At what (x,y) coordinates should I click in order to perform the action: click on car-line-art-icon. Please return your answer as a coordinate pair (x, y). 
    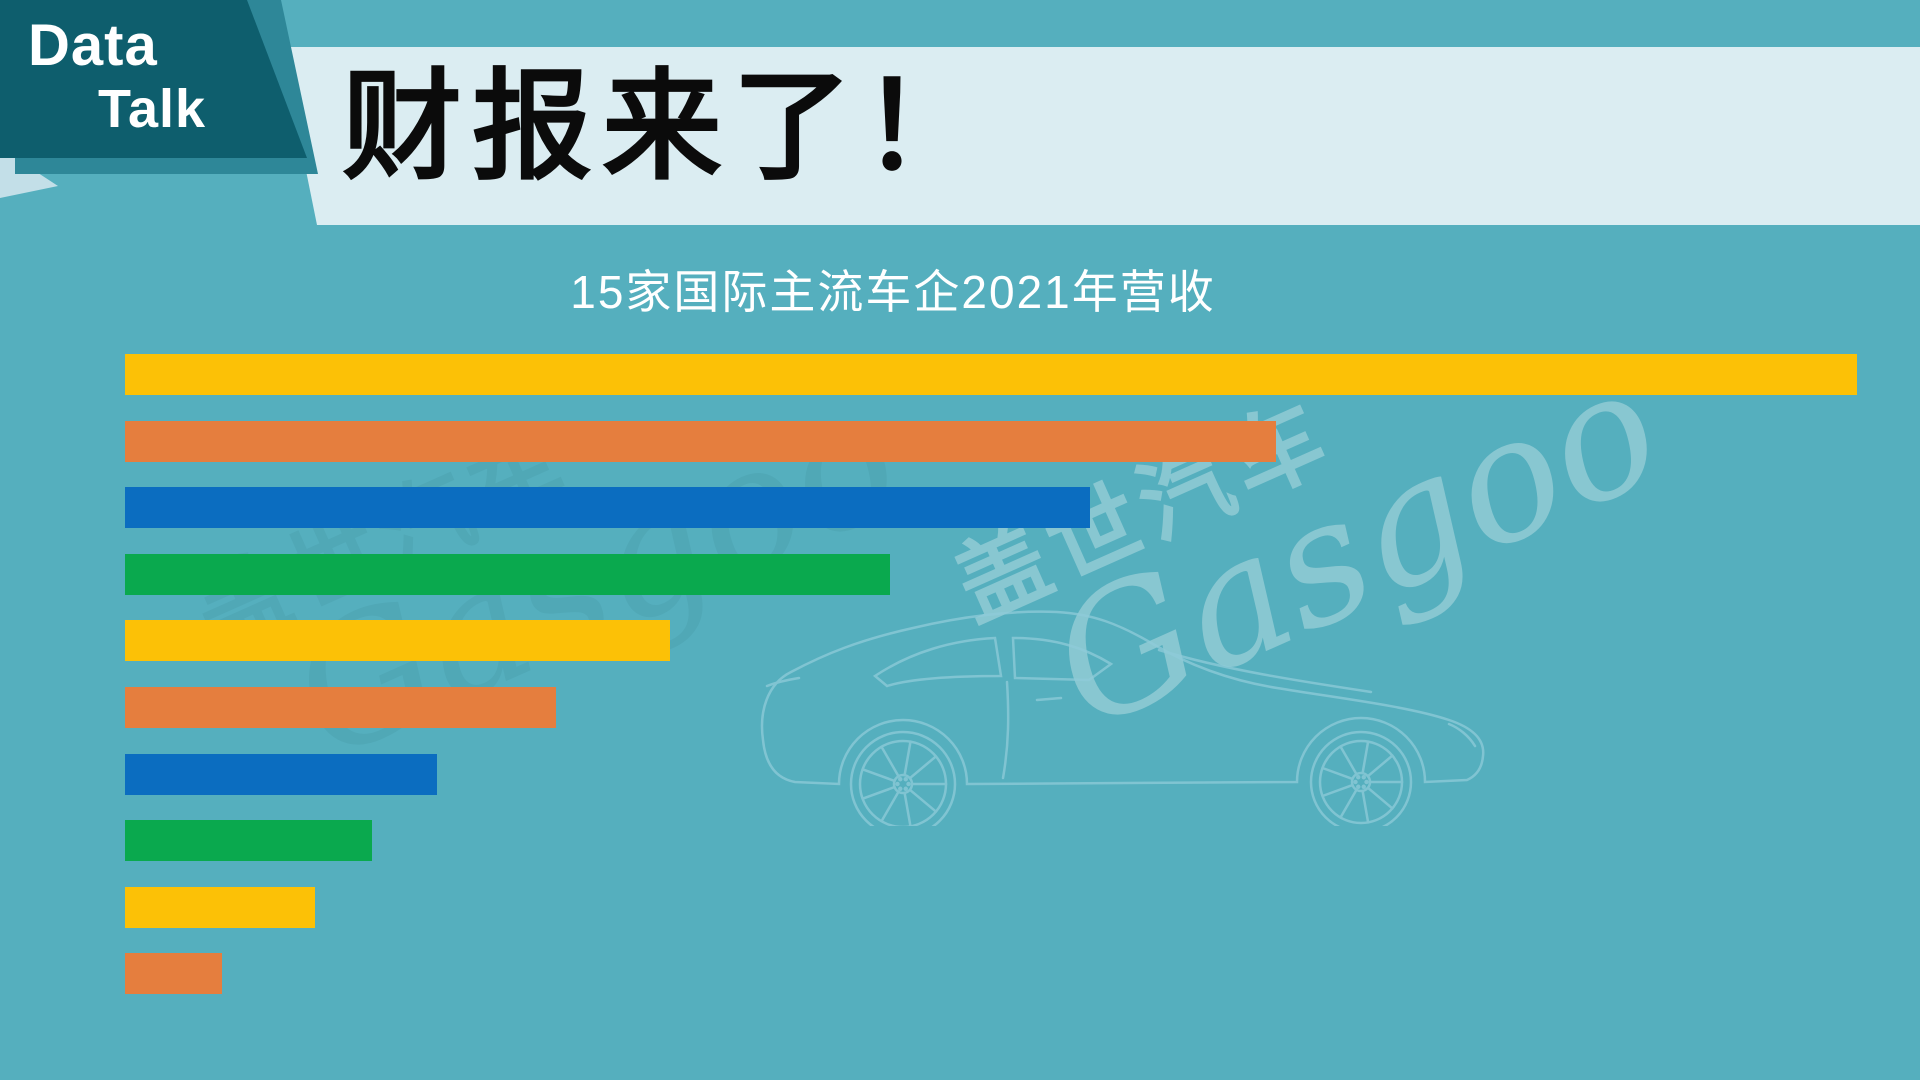
    Looking at the image, I should click on (1122, 718).